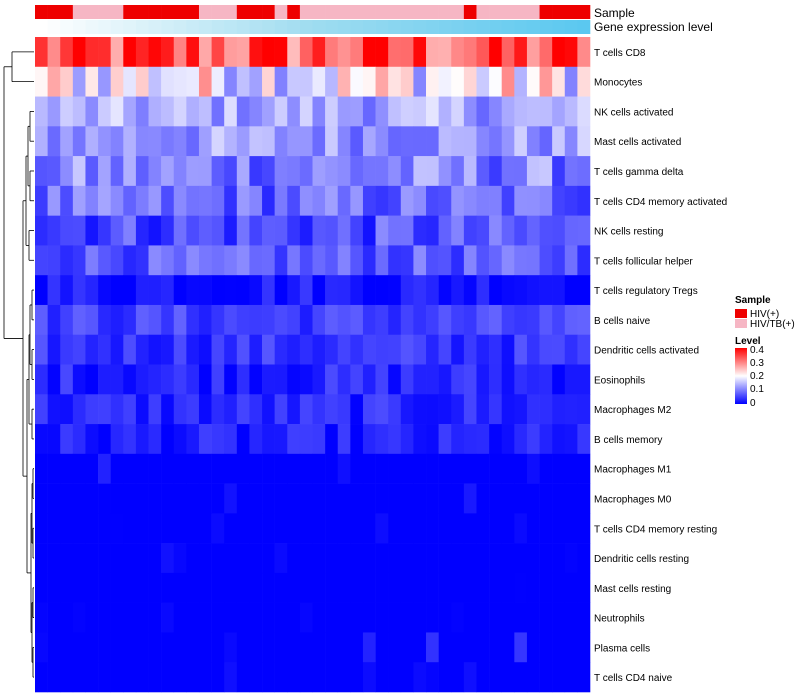 The height and width of the screenshot is (700, 800). Describe the element at coordinates (628, 232) in the screenshot. I see `row-label: NK cells resting` at that location.